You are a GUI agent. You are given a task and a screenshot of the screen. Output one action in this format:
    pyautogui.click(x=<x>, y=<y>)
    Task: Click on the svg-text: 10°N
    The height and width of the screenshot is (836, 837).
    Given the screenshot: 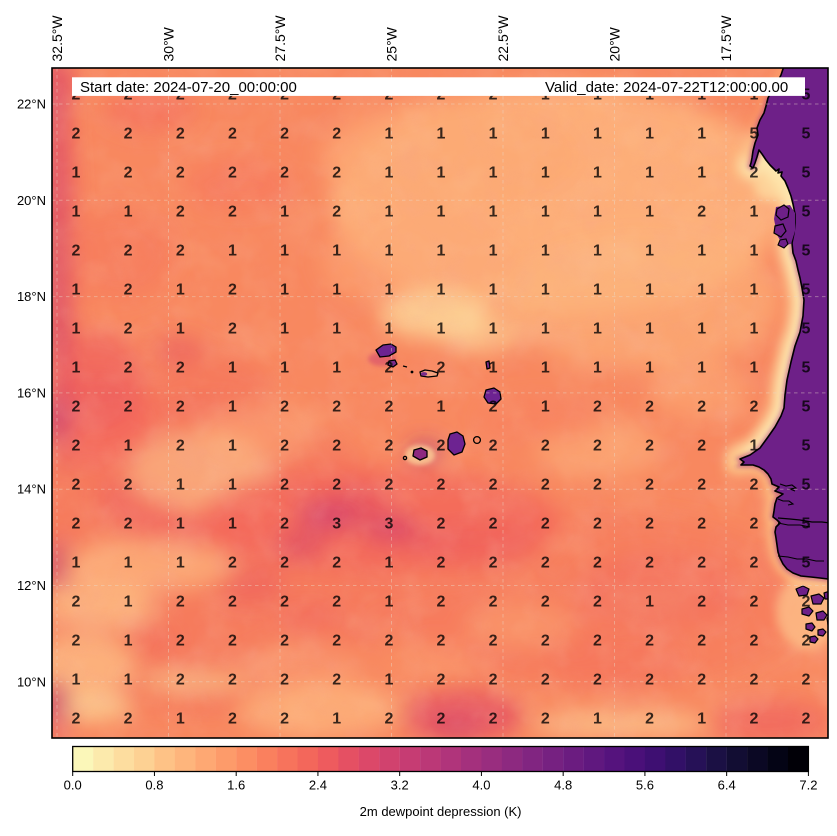 What is the action you would take?
    pyautogui.click(x=31, y=681)
    